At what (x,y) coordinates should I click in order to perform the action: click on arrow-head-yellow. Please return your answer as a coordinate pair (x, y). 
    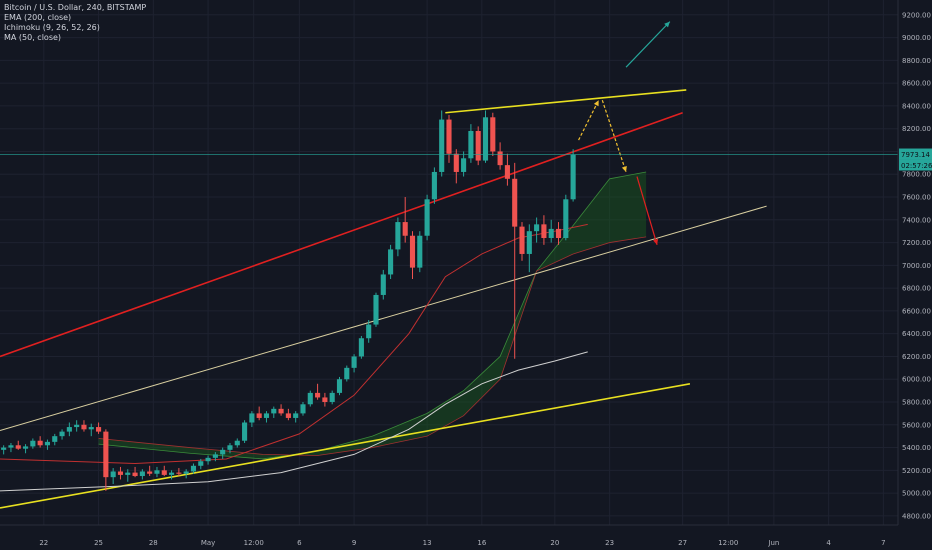
    Looking at the image, I should click on (624, 169).